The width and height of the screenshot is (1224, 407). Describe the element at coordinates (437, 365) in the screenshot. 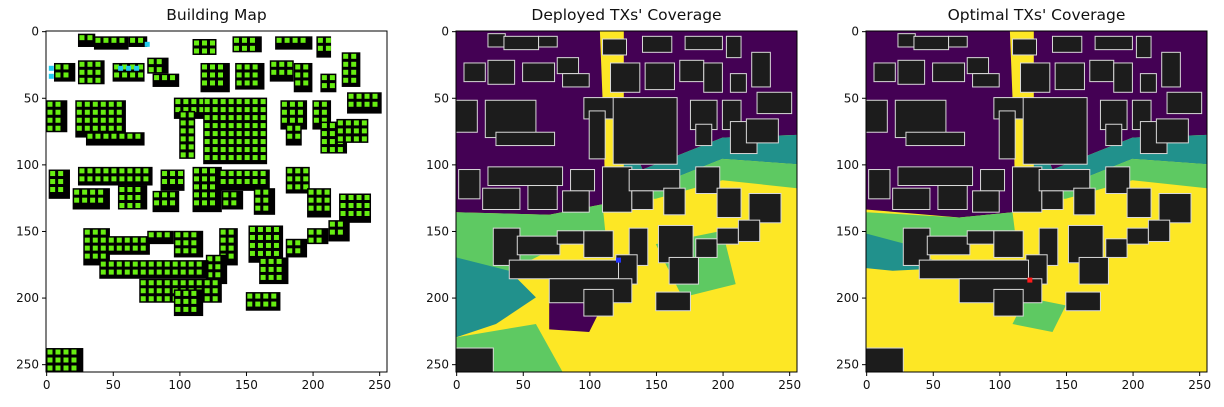

I see `y-tick-label: 250` at that location.